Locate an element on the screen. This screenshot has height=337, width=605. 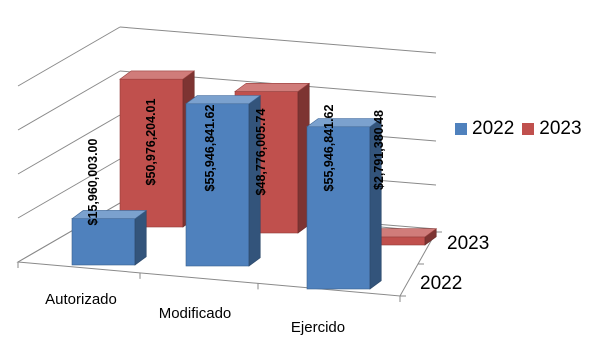
legend-swatch-2023 is located at coordinates (528, 129).